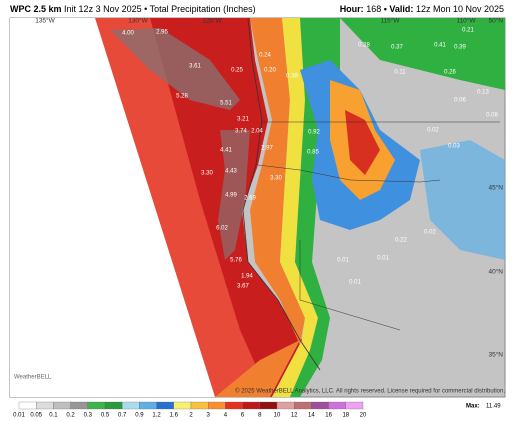 The width and height of the screenshot is (512, 421). What do you see at coordinates (19, 416) in the screenshot?
I see `colorbar-label: 0.01` at bounding box center [19, 416].